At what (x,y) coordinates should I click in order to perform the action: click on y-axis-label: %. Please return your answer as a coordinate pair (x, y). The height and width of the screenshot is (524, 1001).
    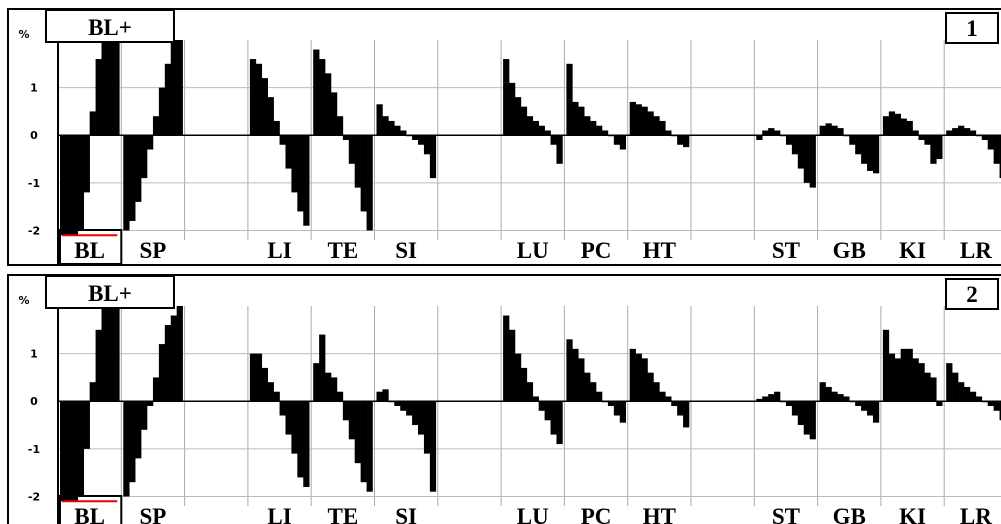
    Looking at the image, I should click on (23, 300).